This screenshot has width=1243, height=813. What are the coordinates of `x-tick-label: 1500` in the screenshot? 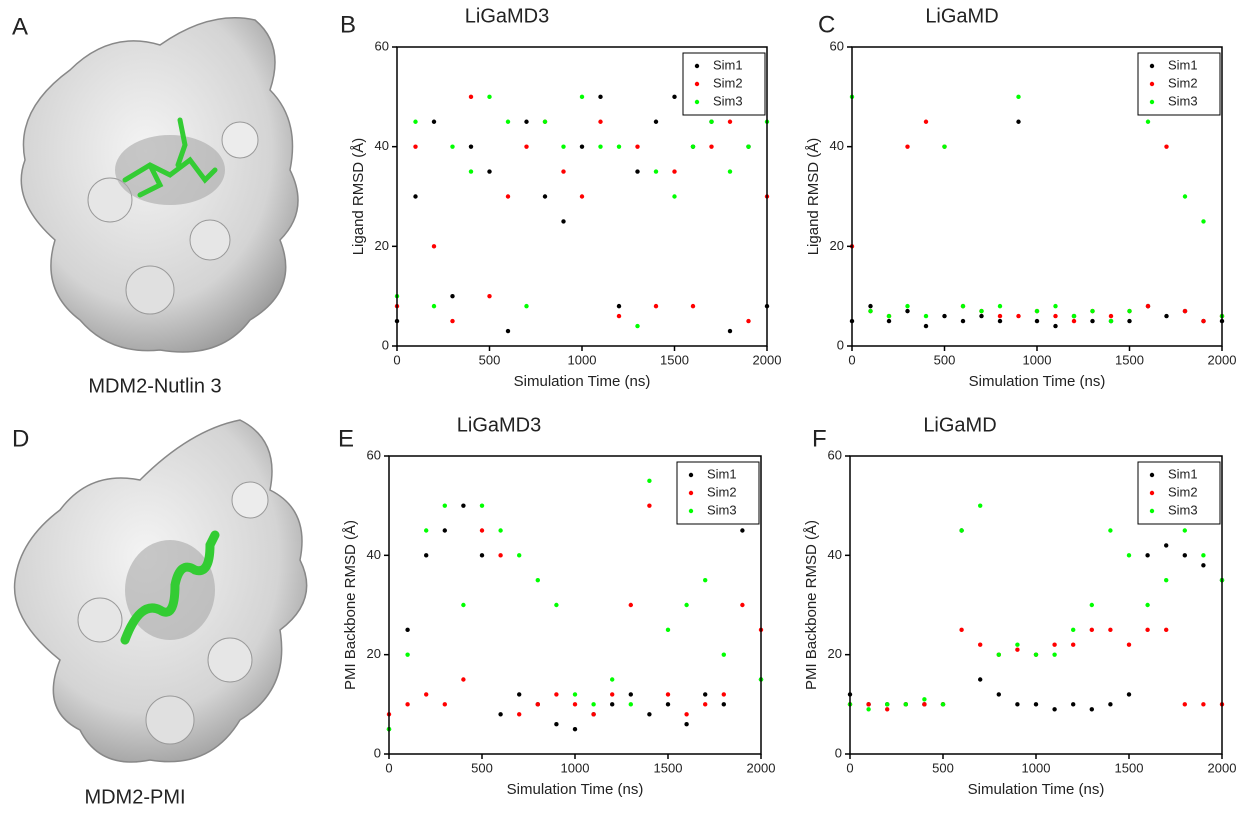 It's located at (674, 359).